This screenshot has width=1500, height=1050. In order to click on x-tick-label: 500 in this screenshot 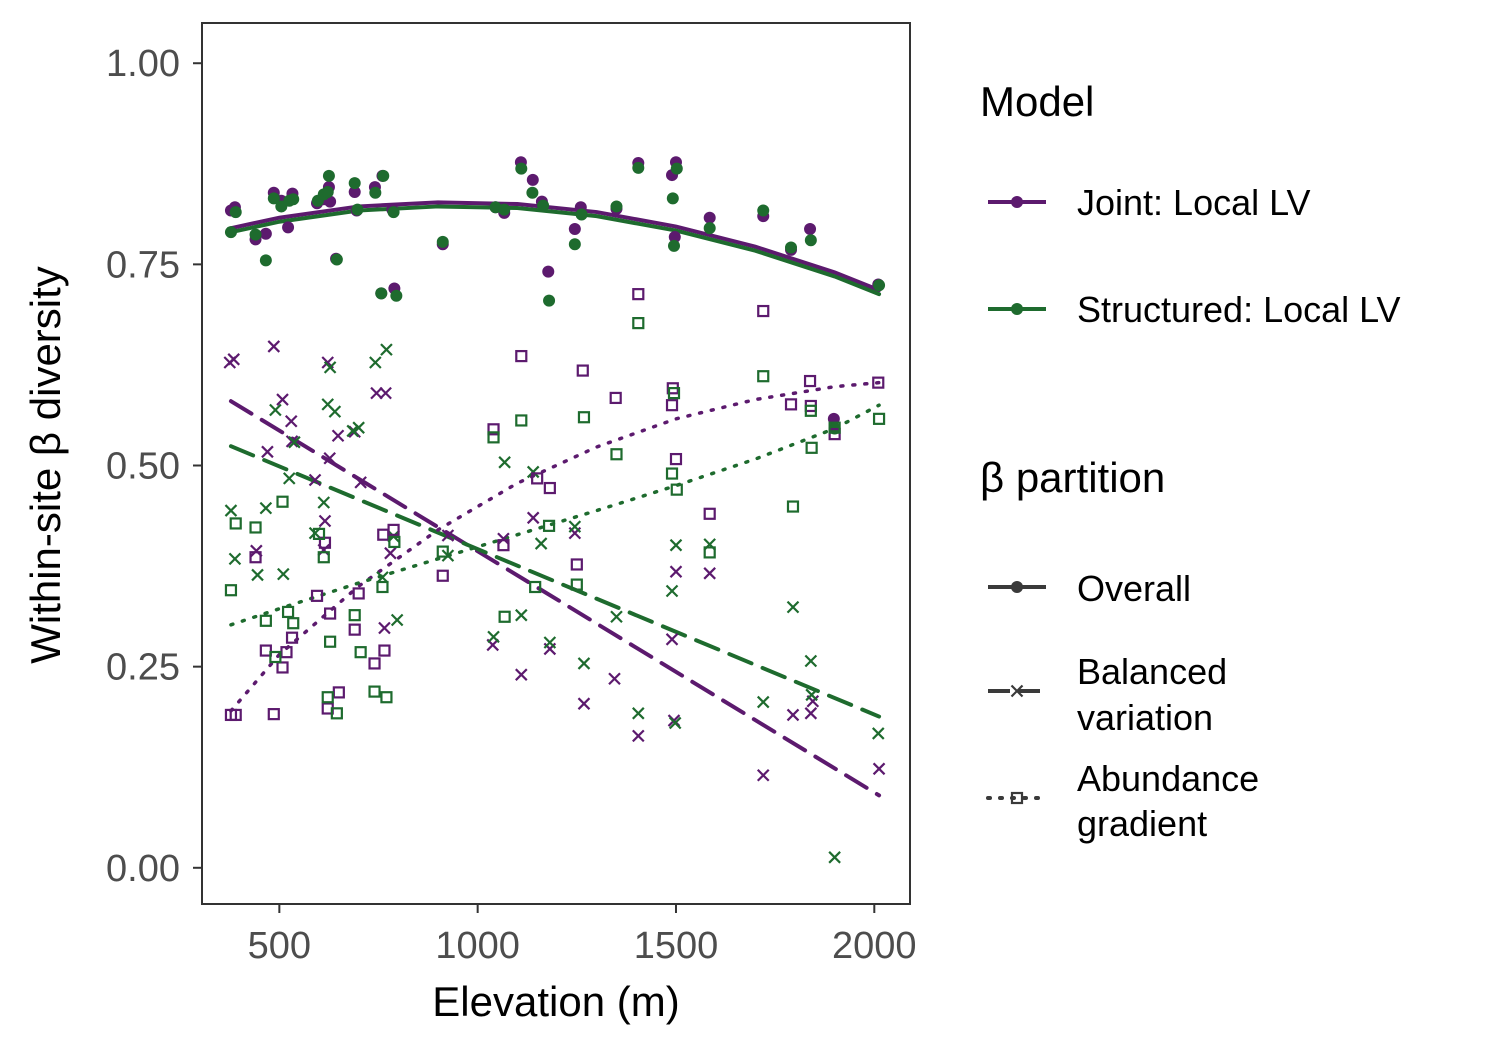, I will do `click(279, 946)`.